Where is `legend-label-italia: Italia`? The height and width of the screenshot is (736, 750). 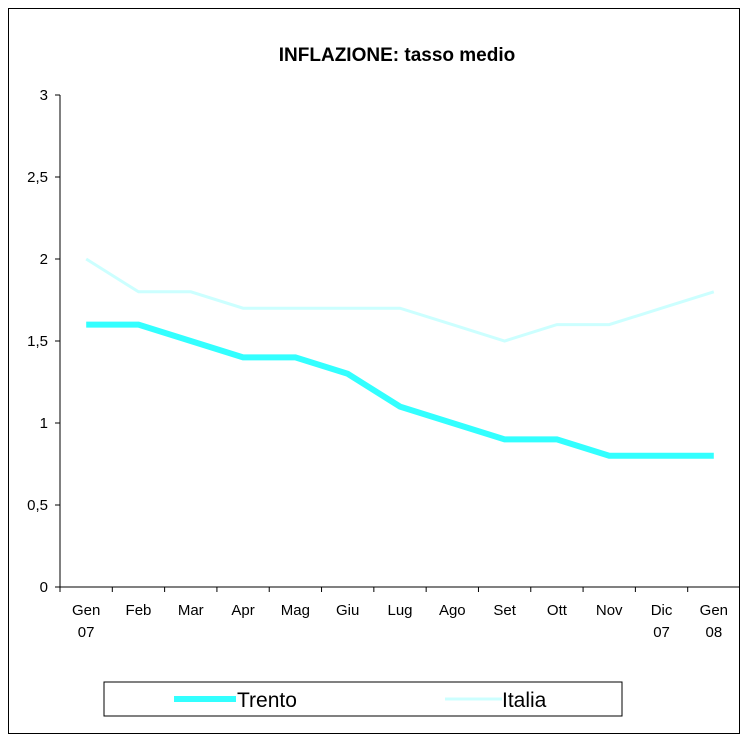
legend-label-italia: Italia is located at coordinates (524, 700).